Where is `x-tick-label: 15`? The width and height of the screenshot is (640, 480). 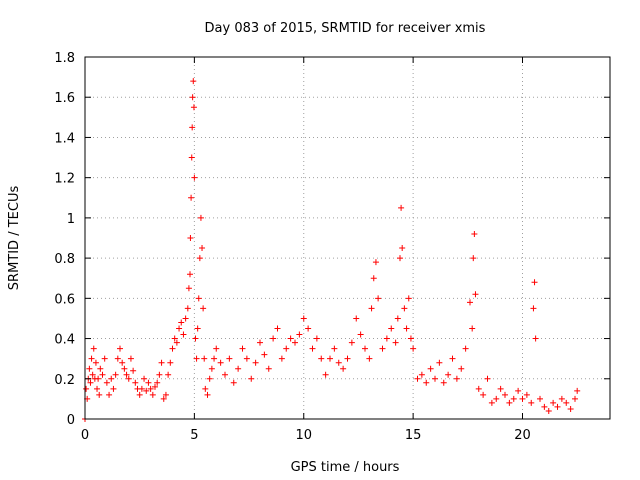 x-tick-label: 15 is located at coordinates (413, 435).